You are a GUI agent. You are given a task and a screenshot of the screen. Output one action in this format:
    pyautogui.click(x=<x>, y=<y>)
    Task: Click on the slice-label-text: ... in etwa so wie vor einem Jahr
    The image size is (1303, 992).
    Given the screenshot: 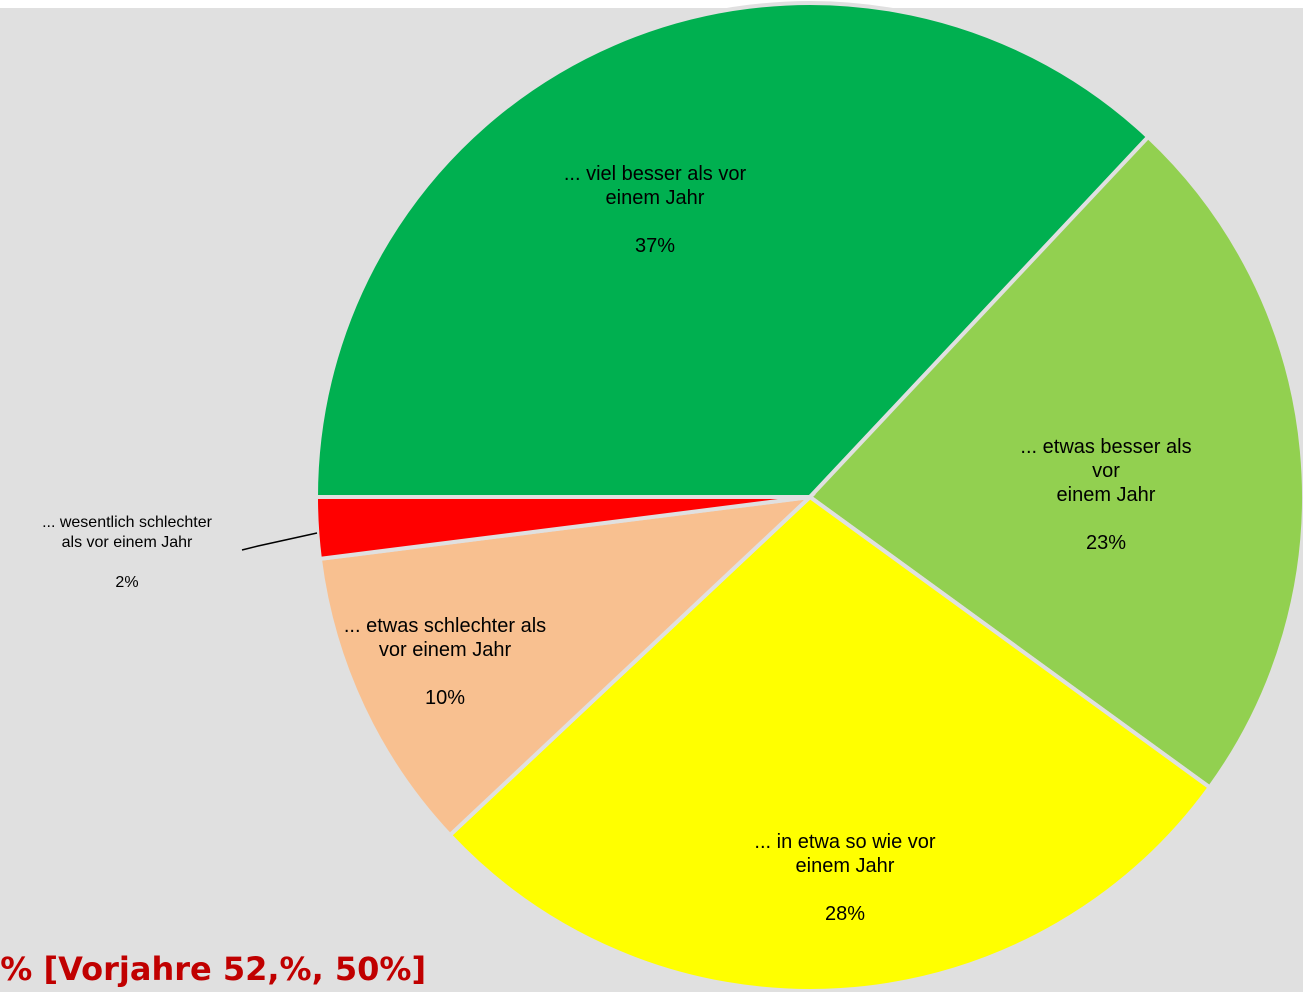 What is the action you would take?
    pyautogui.click(x=845, y=854)
    